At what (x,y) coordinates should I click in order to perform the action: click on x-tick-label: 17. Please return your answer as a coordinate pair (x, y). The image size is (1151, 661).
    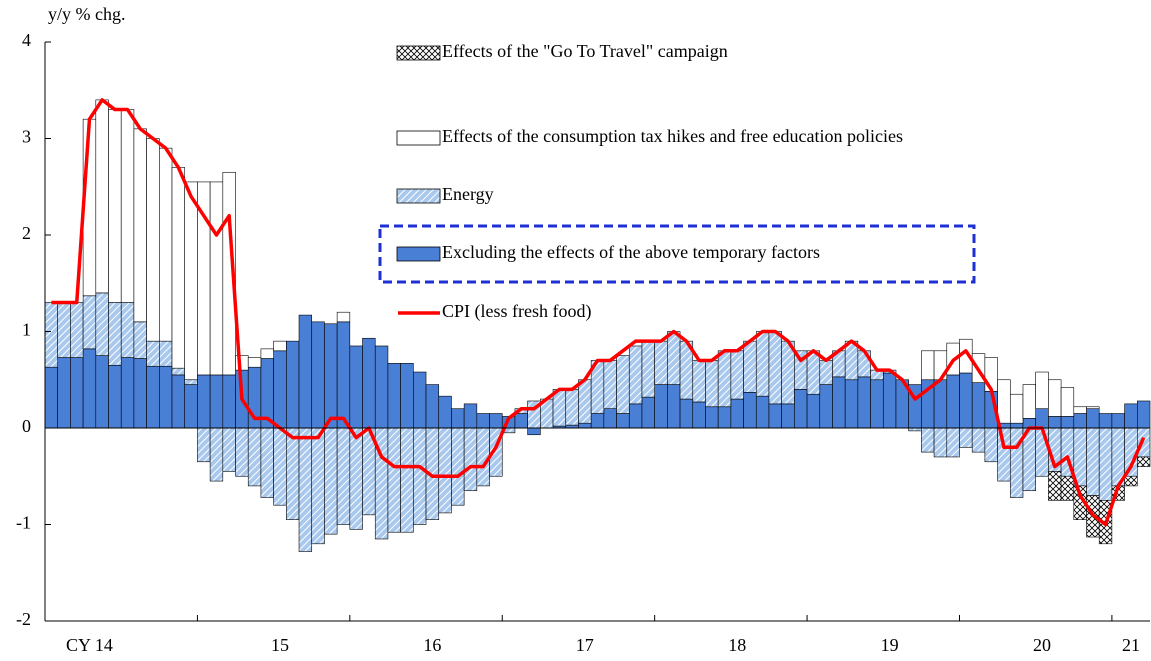
    Looking at the image, I should click on (585, 645).